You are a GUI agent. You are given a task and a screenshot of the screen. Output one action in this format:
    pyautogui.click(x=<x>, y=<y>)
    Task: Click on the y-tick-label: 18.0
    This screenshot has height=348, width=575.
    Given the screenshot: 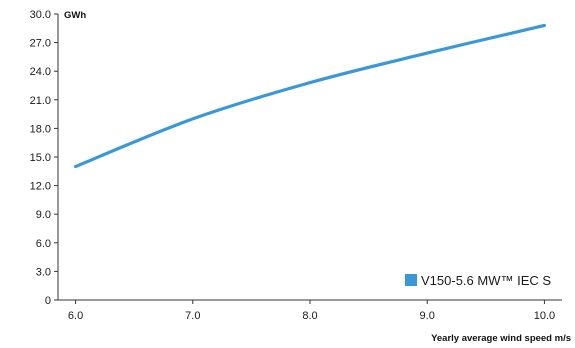 What is the action you would take?
    pyautogui.click(x=40, y=129)
    